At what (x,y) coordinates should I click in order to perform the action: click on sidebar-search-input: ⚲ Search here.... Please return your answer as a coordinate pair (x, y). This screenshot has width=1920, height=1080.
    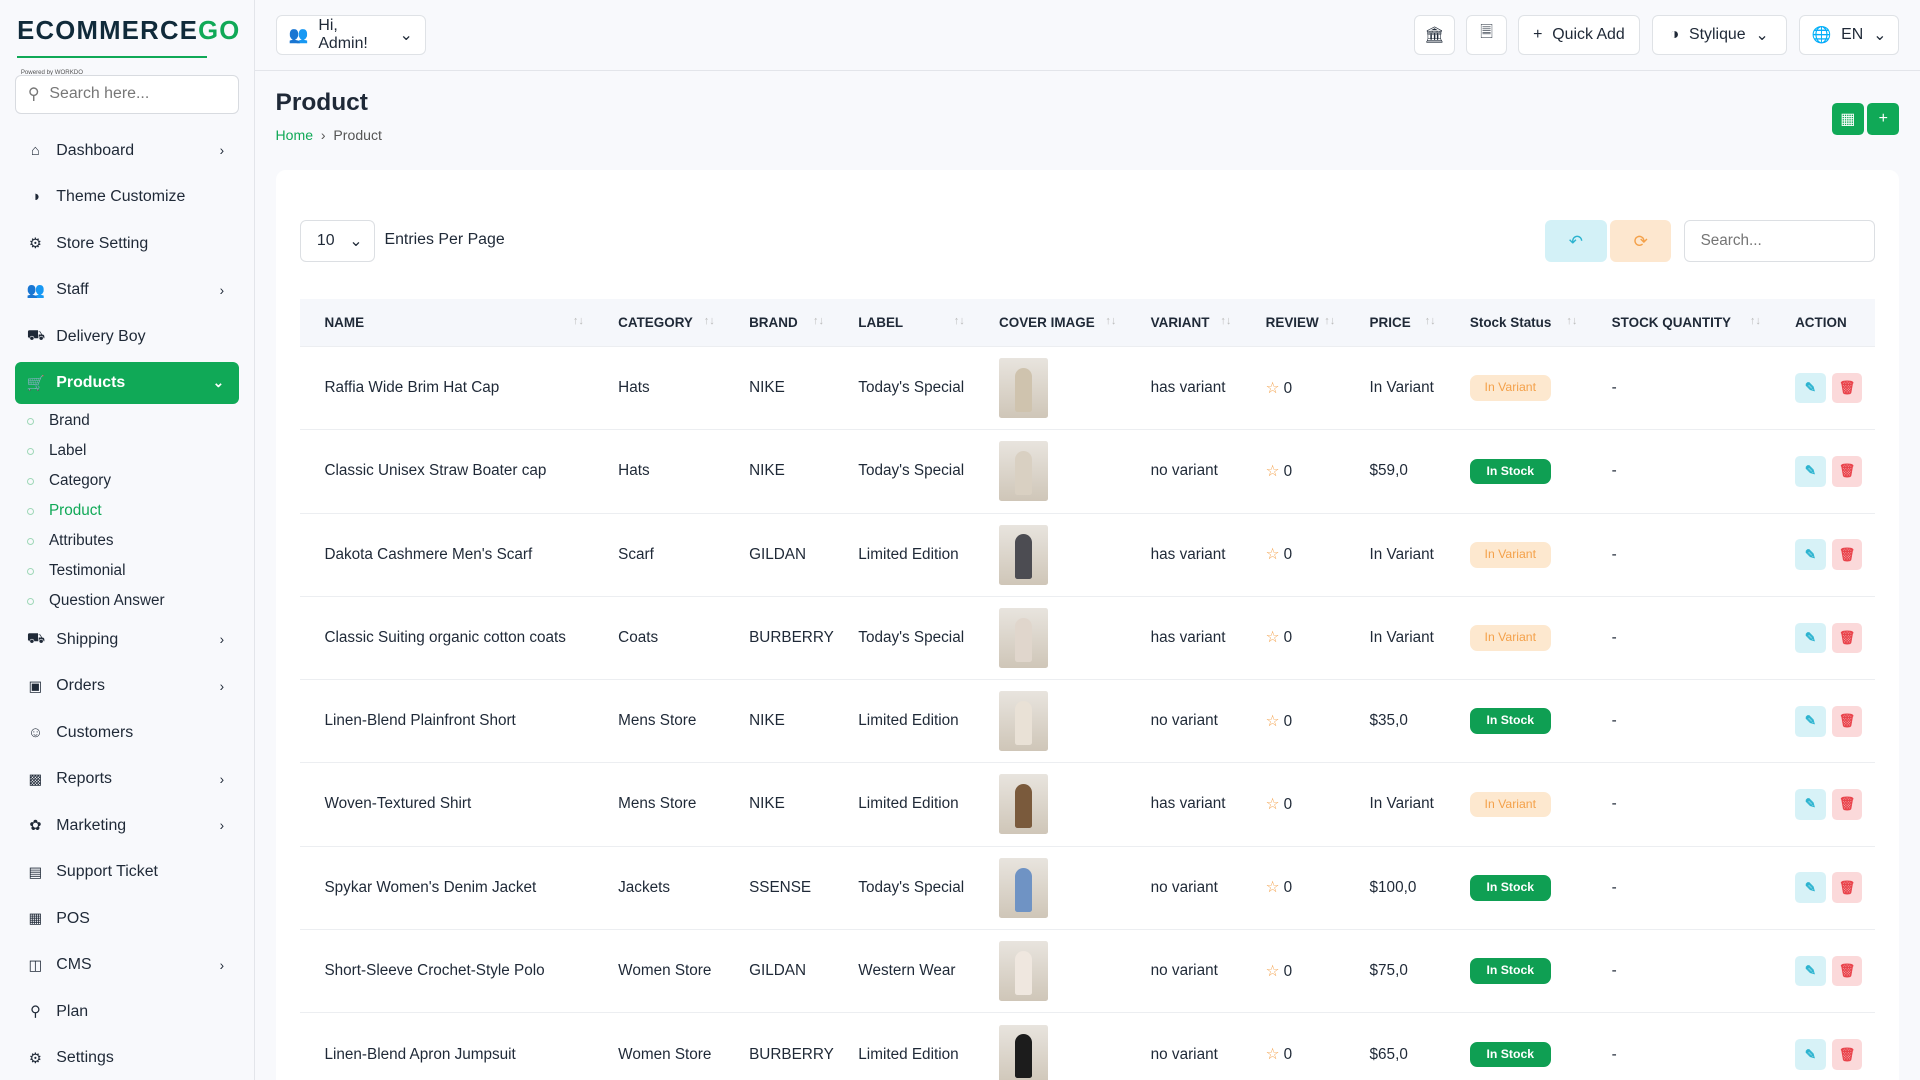
    Looking at the image, I should click on (126, 94).